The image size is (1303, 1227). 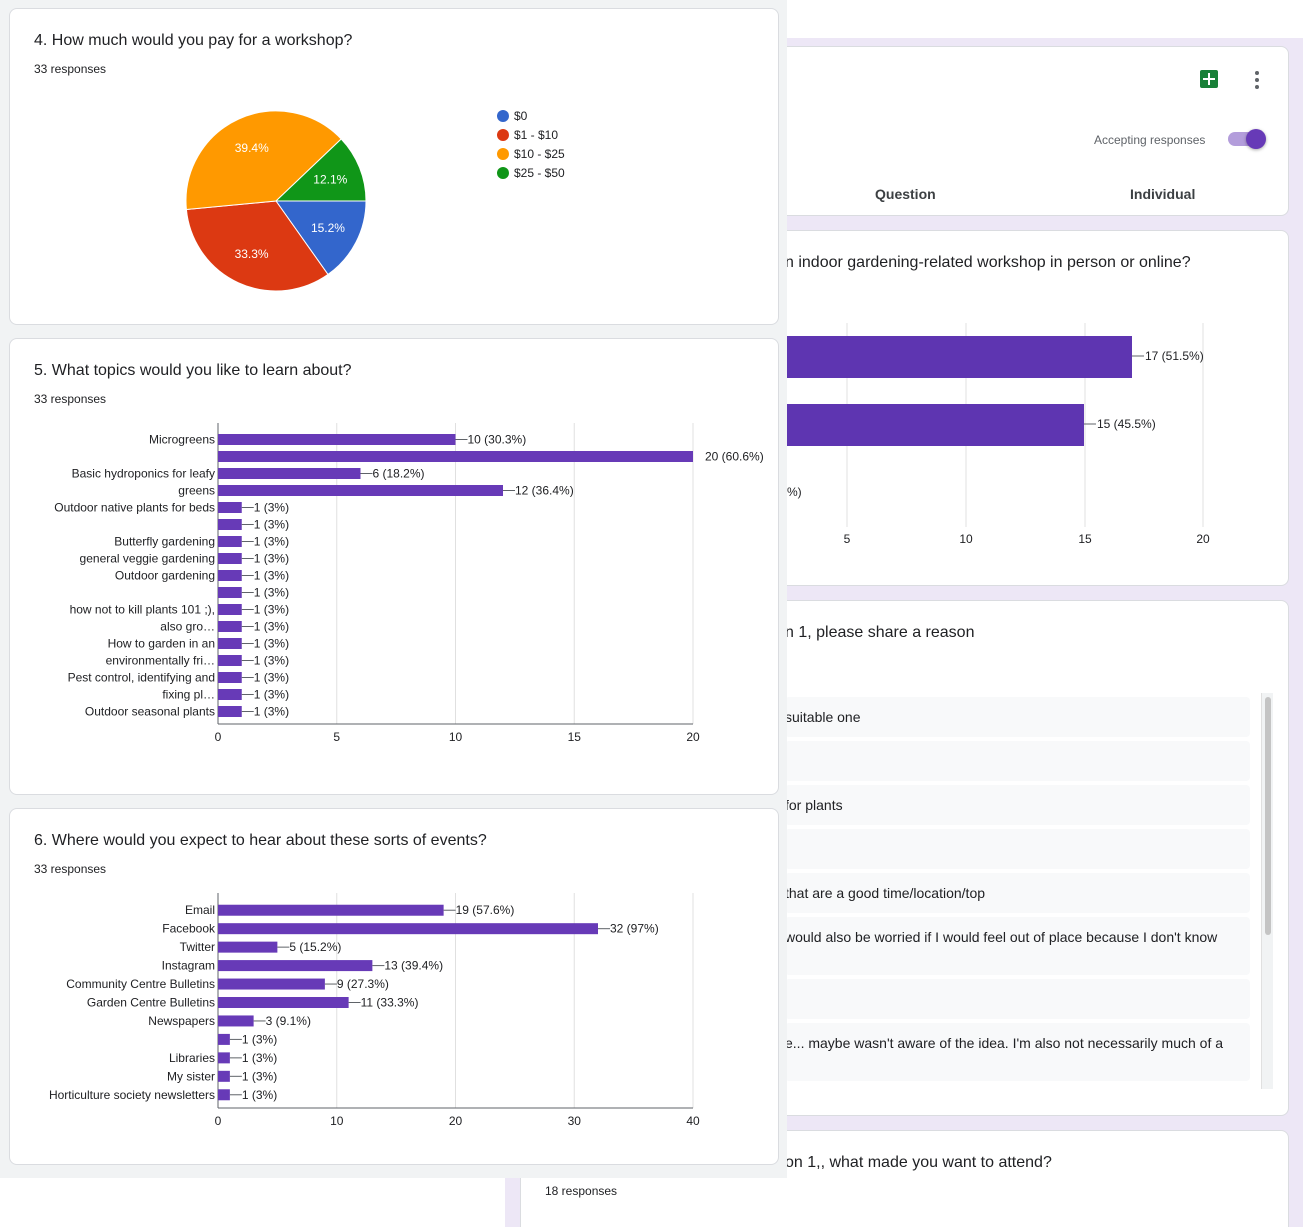 What do you see at coordinates (1163, 194) in the screenshot?
I see `tab-individual: Individual` at bounding box center [1163, 194].